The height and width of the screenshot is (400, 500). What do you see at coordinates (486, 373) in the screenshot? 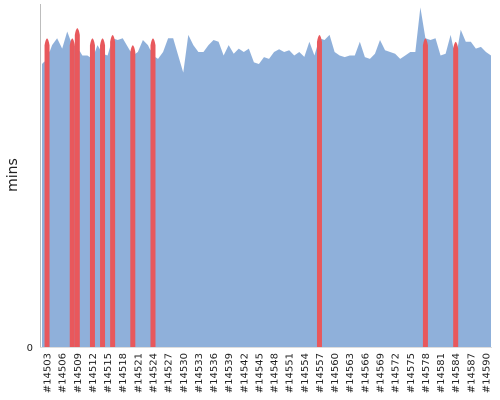
I see `x-tick-label: #14590` at bounding box center [486, 373].